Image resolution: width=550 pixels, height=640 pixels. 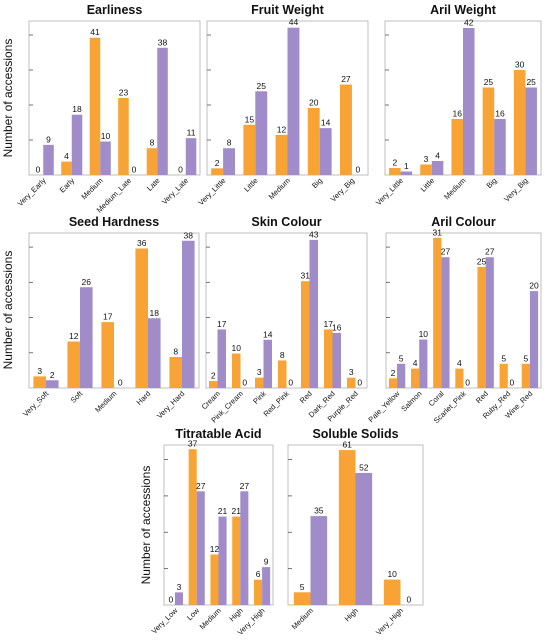 What do you see at coordinates (347, 445) in the screenshot?
I see `data-label: 61` at bounding box center [347, 445].